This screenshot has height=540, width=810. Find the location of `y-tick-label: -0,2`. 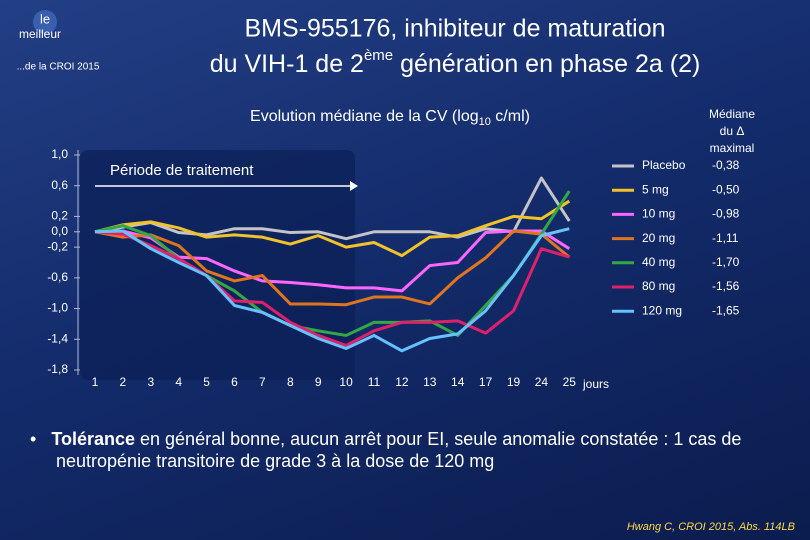

y-tick-label: -0,2 is located at coordinates (57, 246).